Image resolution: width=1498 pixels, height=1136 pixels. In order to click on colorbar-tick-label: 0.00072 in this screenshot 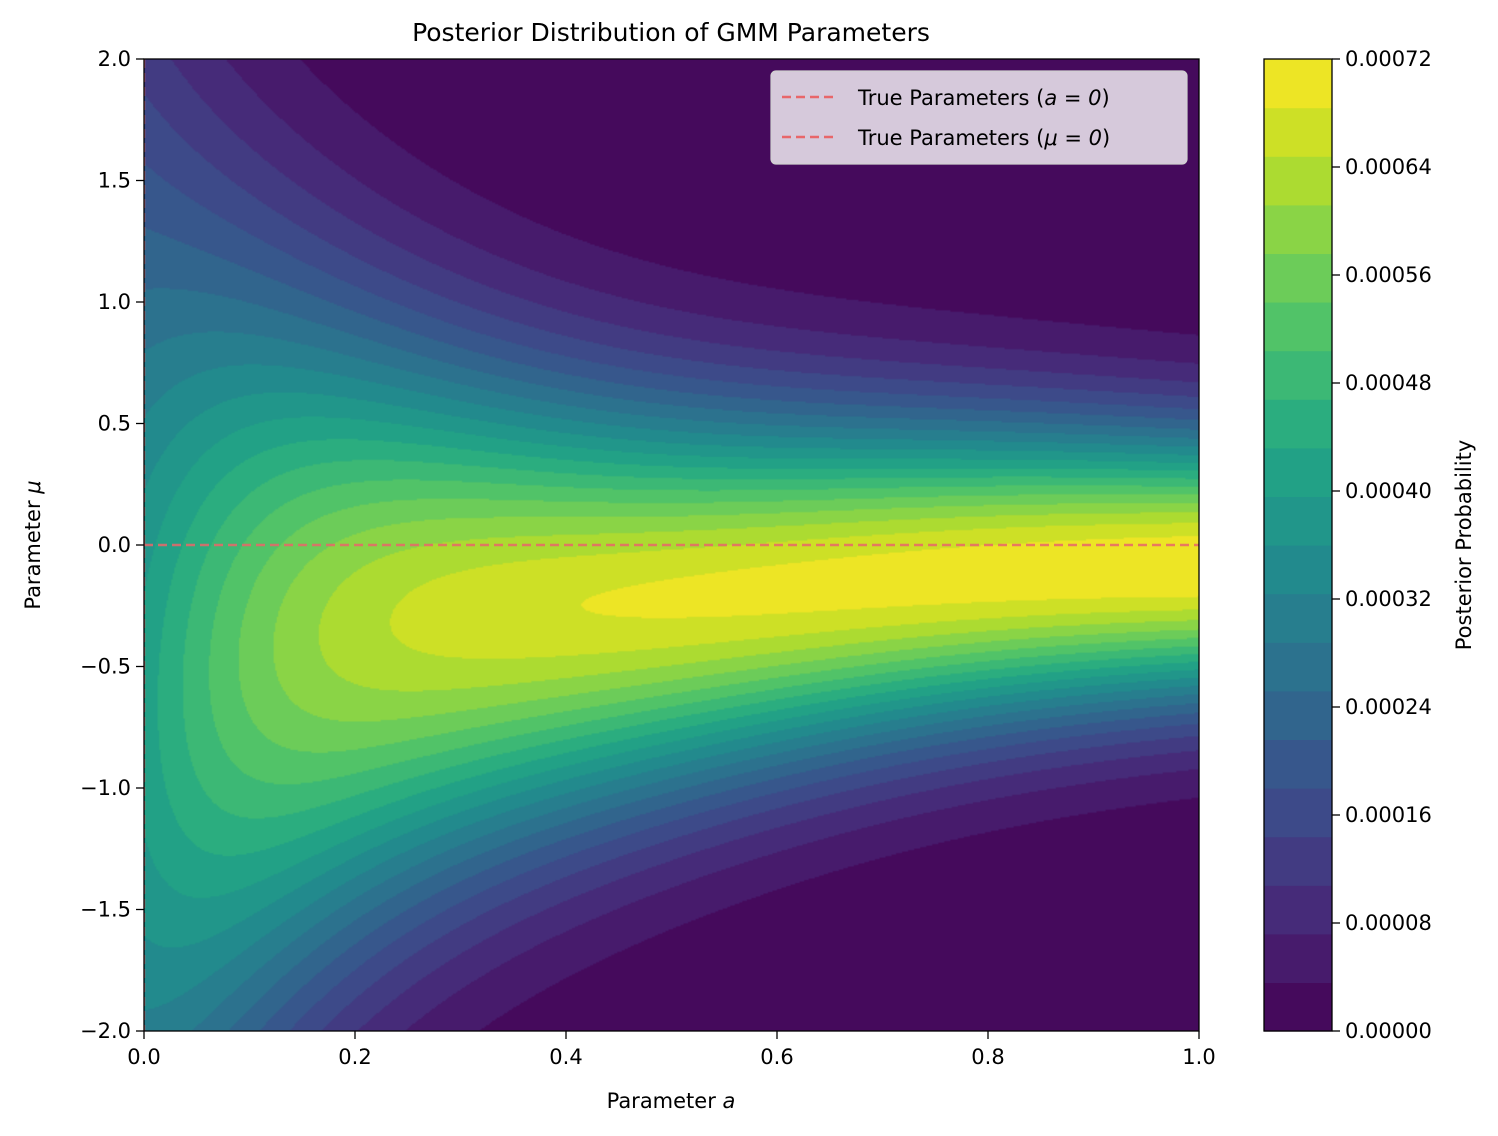, I will do `click(1388, 59)`.